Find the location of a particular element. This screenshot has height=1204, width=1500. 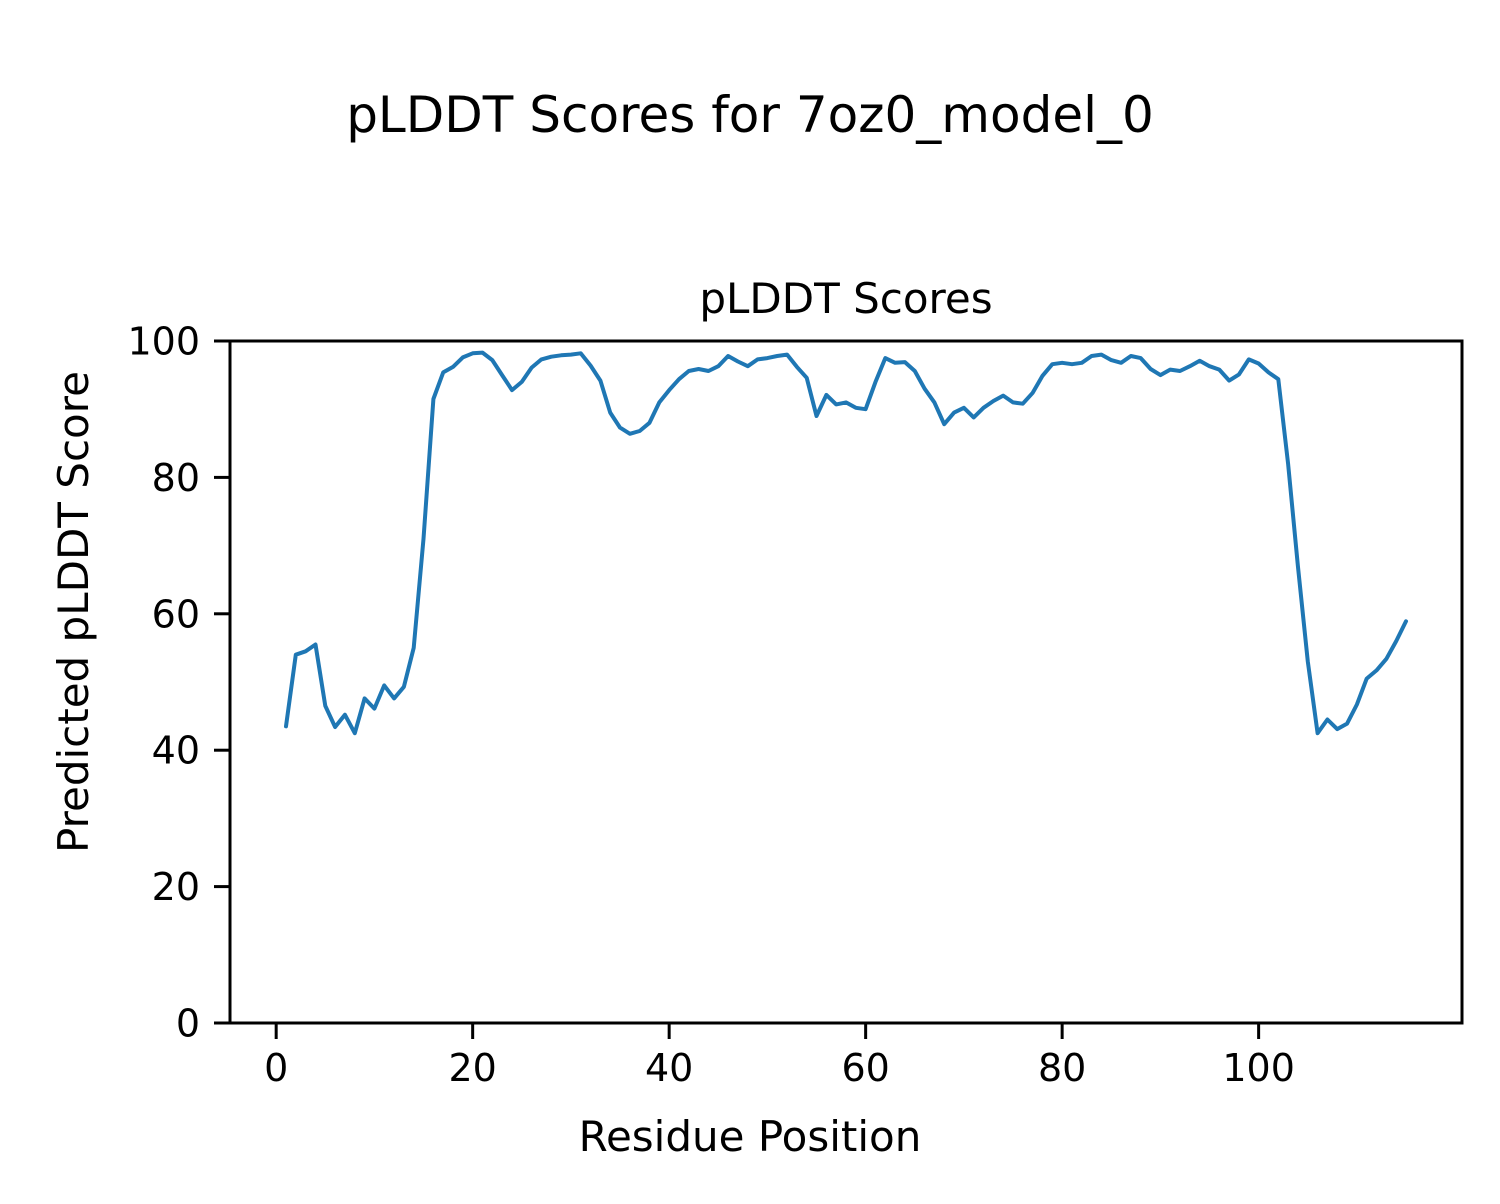

y-tick-label: 60 is located at coordinates (176, 614).